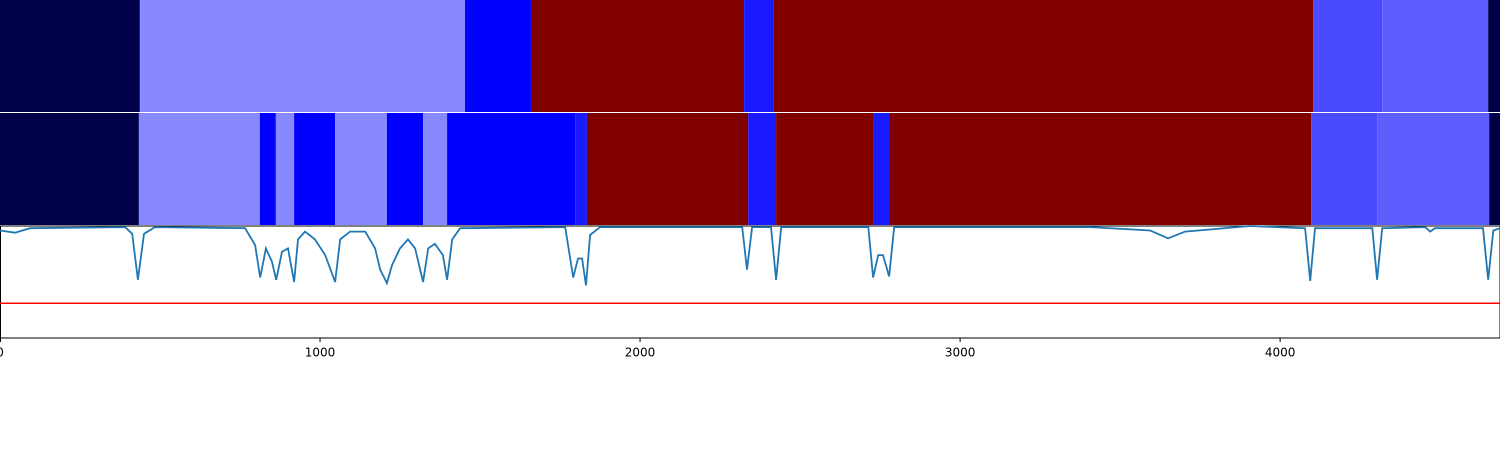 The height and width of the screenshot is (450, 1500). Describe the element at coordinates (750, 255) in the screenshot. I see `line` at that location.